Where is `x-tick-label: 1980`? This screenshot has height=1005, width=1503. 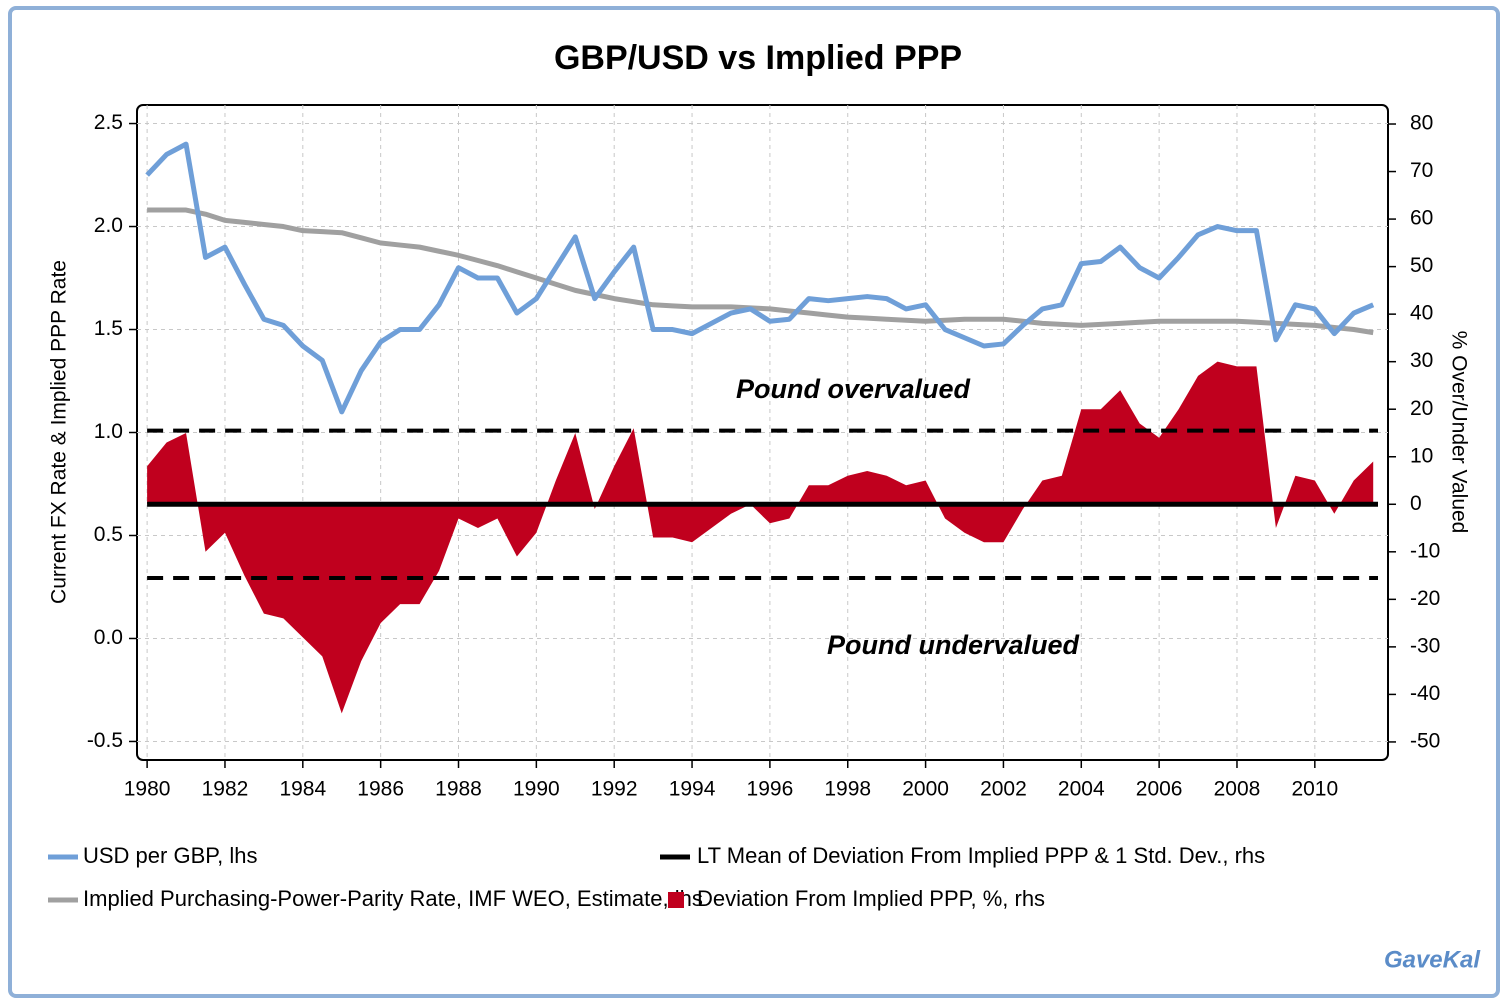 x-tick-label: 1980 is located at coordinates (147, 789).